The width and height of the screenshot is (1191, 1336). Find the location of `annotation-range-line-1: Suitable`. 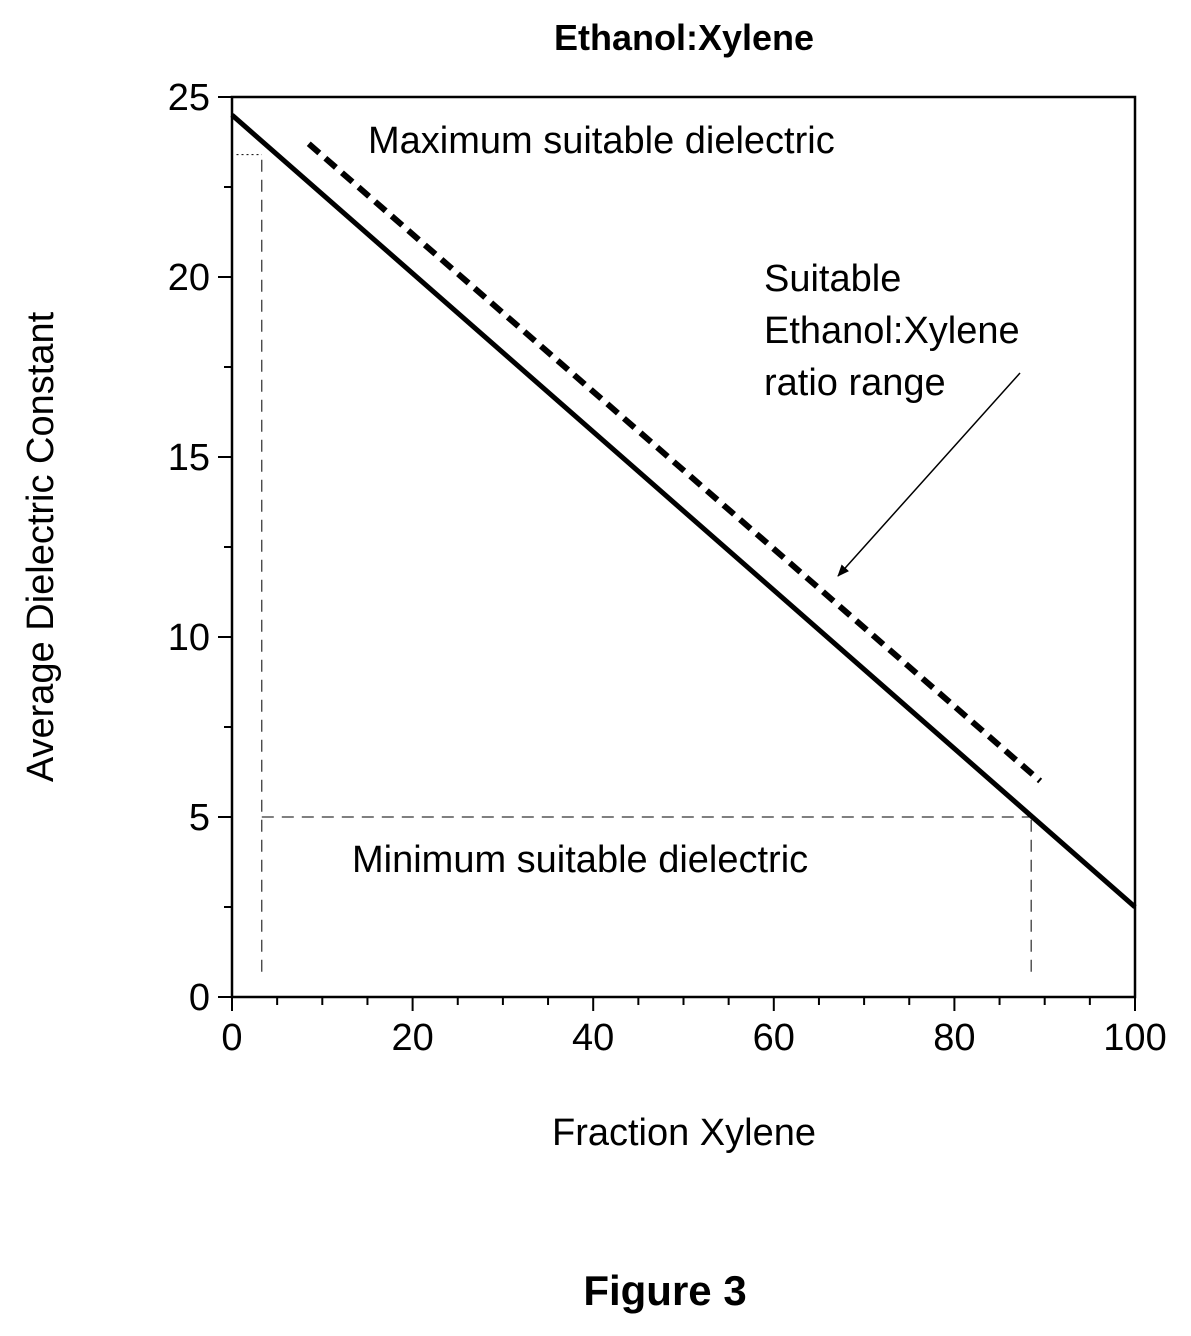

annotation-range-line-1: Suitable is located at coordinates (832, 279).